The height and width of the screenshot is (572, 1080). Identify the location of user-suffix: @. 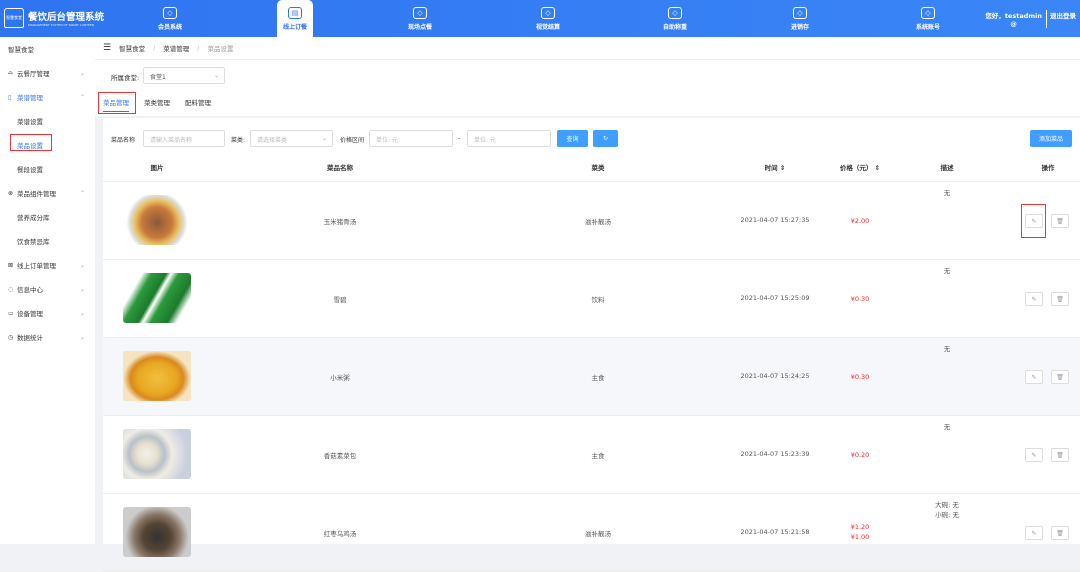
(1013, 24).